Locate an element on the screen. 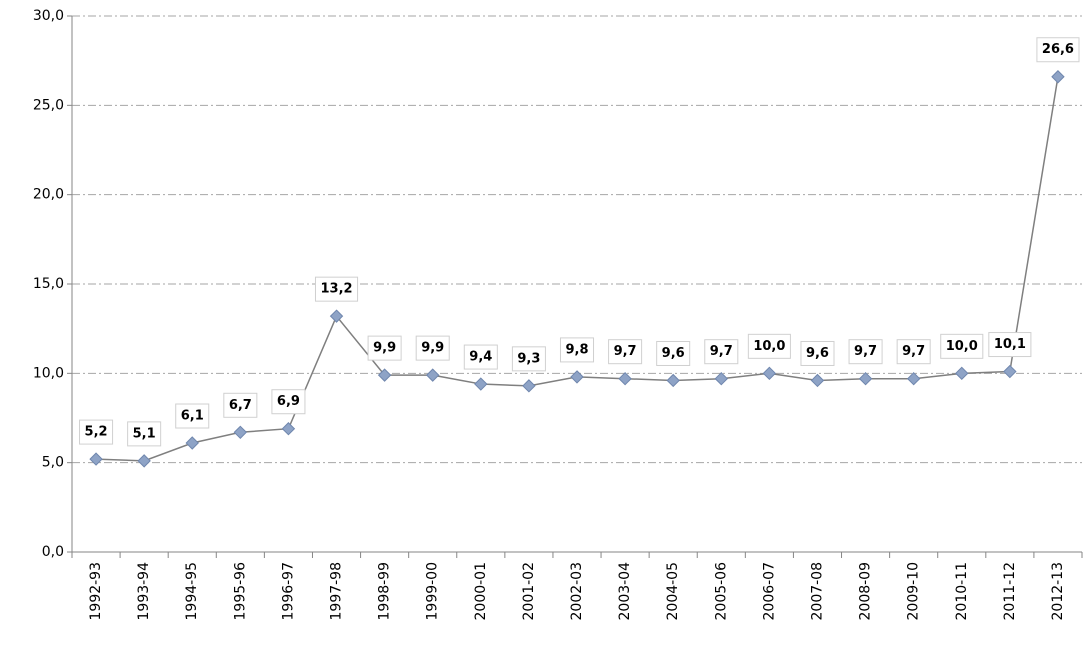  x-tick-label: 2002-03 is located at coordinates (577, 591).